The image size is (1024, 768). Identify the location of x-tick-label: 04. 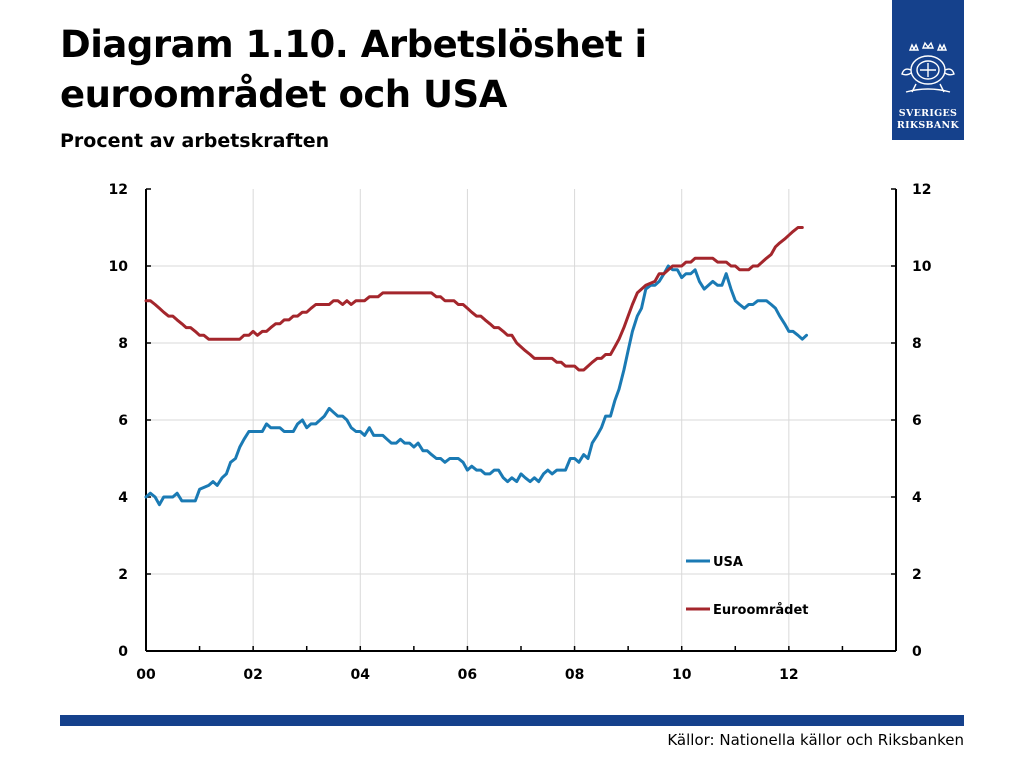
(361, 675).